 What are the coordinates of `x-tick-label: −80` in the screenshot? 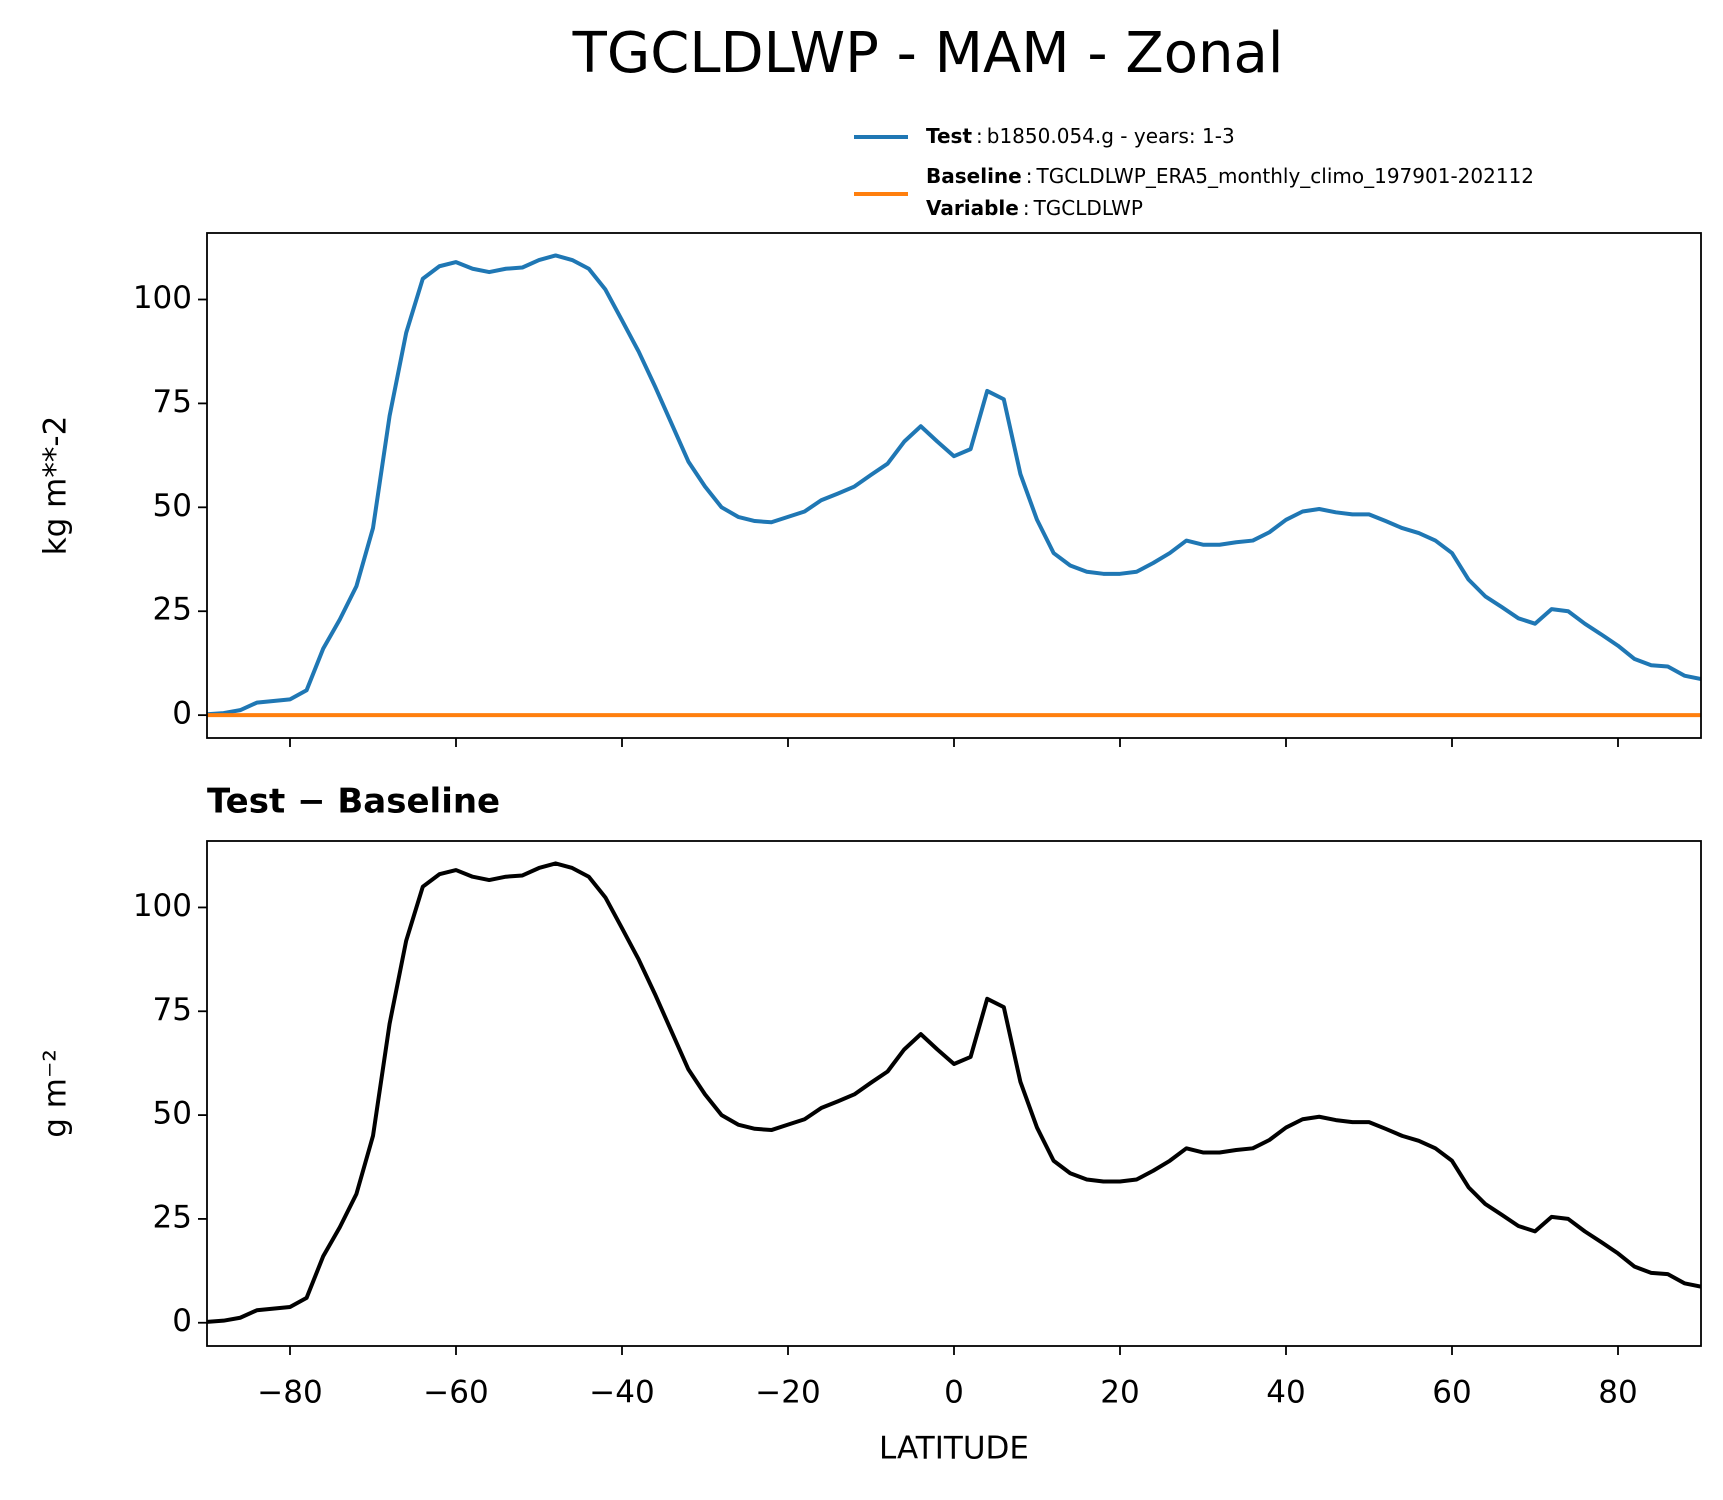 It's located at (289, 1393).